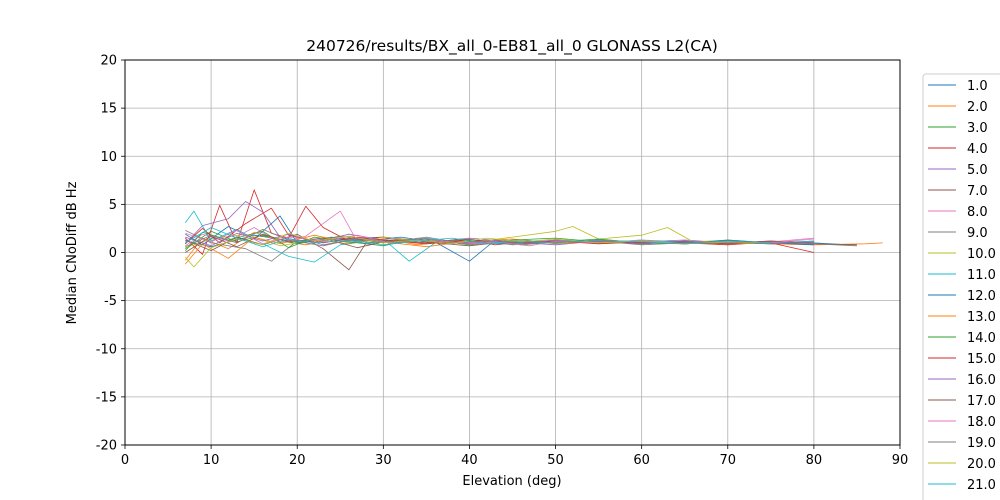 The height and width of the screenshot is (500, 1000). I want to click on y-tick-label: 0, so click(113, 253).